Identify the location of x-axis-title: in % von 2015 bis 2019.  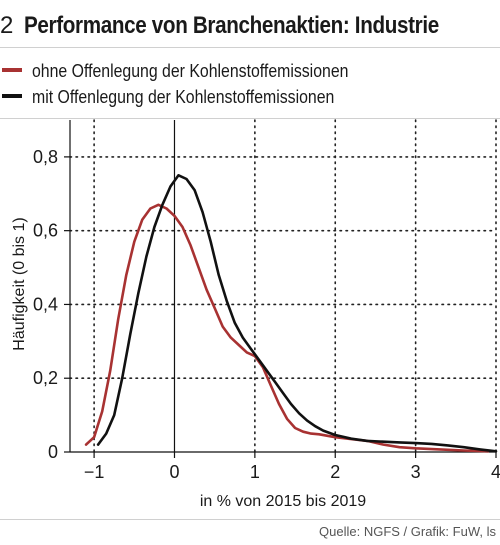
(283, 501).